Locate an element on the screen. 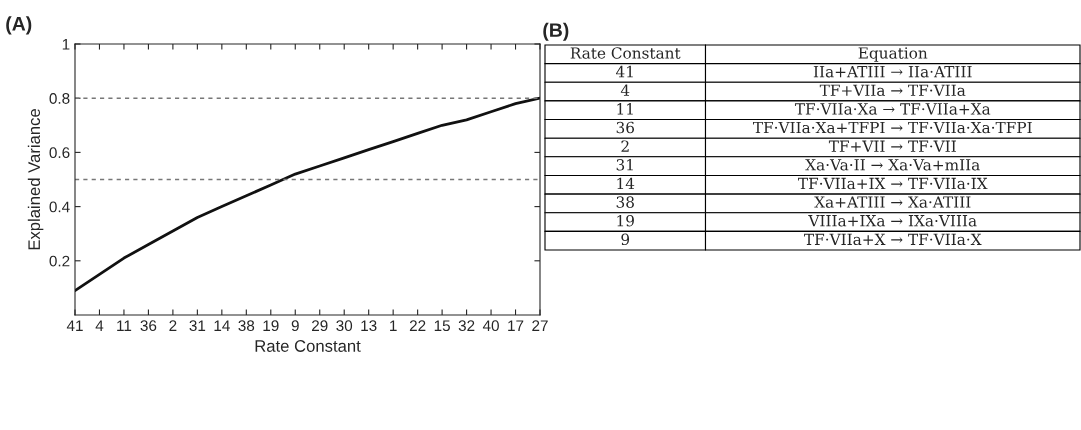 This screenshot has height=430, width=1081. x-tick-label: 4 is located at coordinates (99, 325).